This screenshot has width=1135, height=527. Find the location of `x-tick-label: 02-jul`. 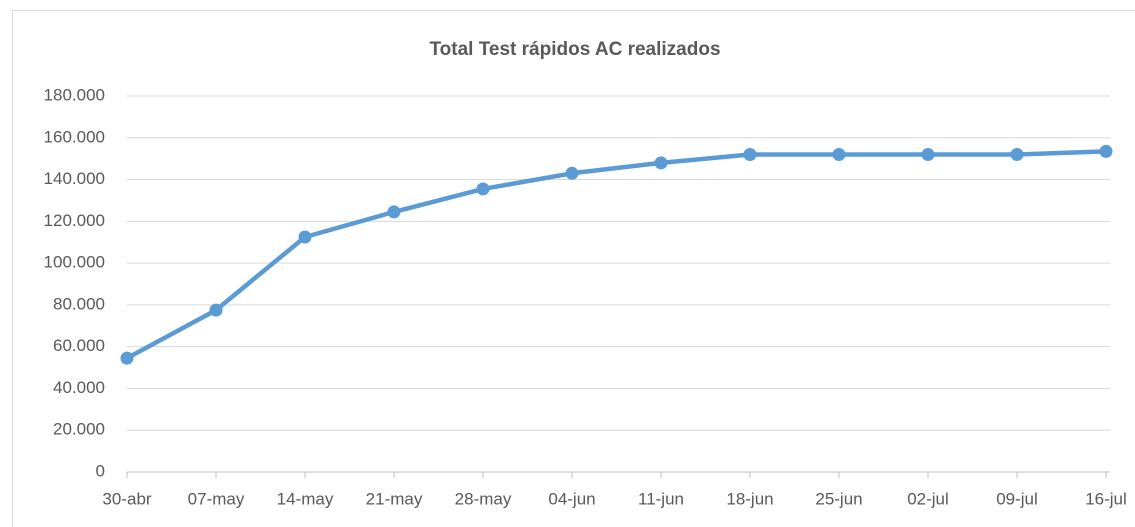

x-tick-label: 02-jul is located at coordinates (928, 498).